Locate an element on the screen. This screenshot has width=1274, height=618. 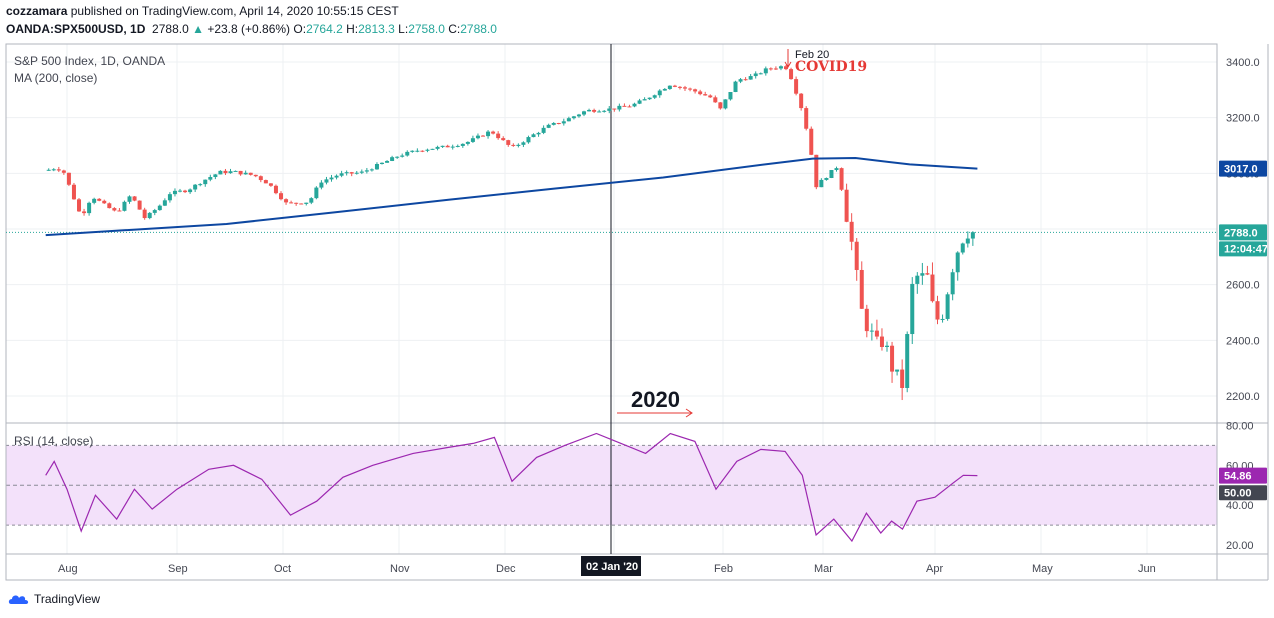
price-tick-label: 3400.0 is located at coordinates (1243, 63).